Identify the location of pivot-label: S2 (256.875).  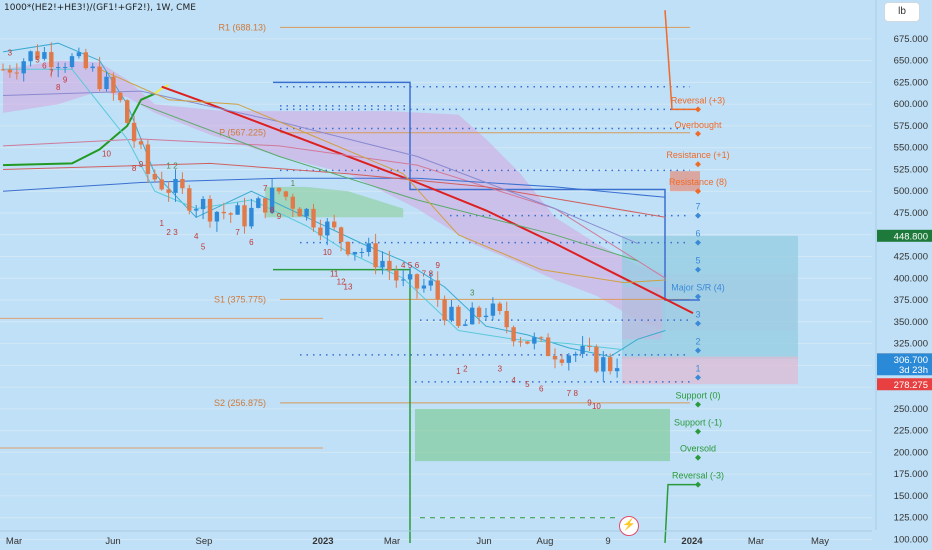
(240, 403).